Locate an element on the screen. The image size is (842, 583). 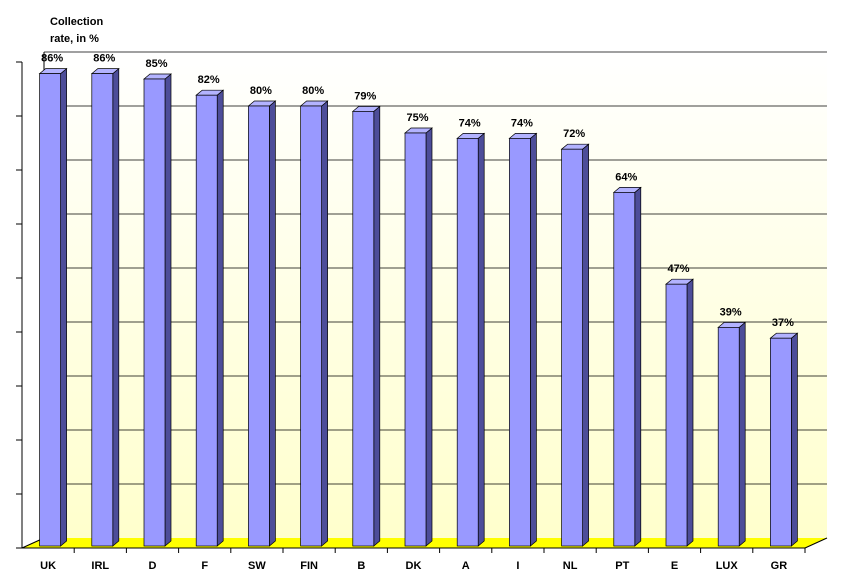
x-tick-label: I is located at coordinates (517, 566).